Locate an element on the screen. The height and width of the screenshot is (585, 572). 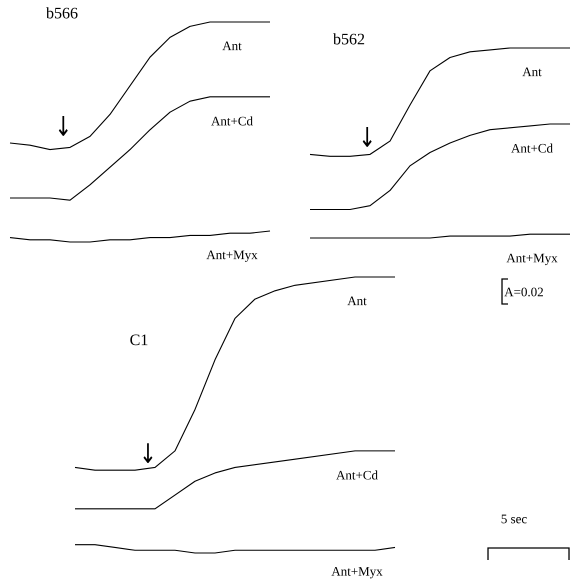
text: A=0.02 is located at coordinates (523, 292).